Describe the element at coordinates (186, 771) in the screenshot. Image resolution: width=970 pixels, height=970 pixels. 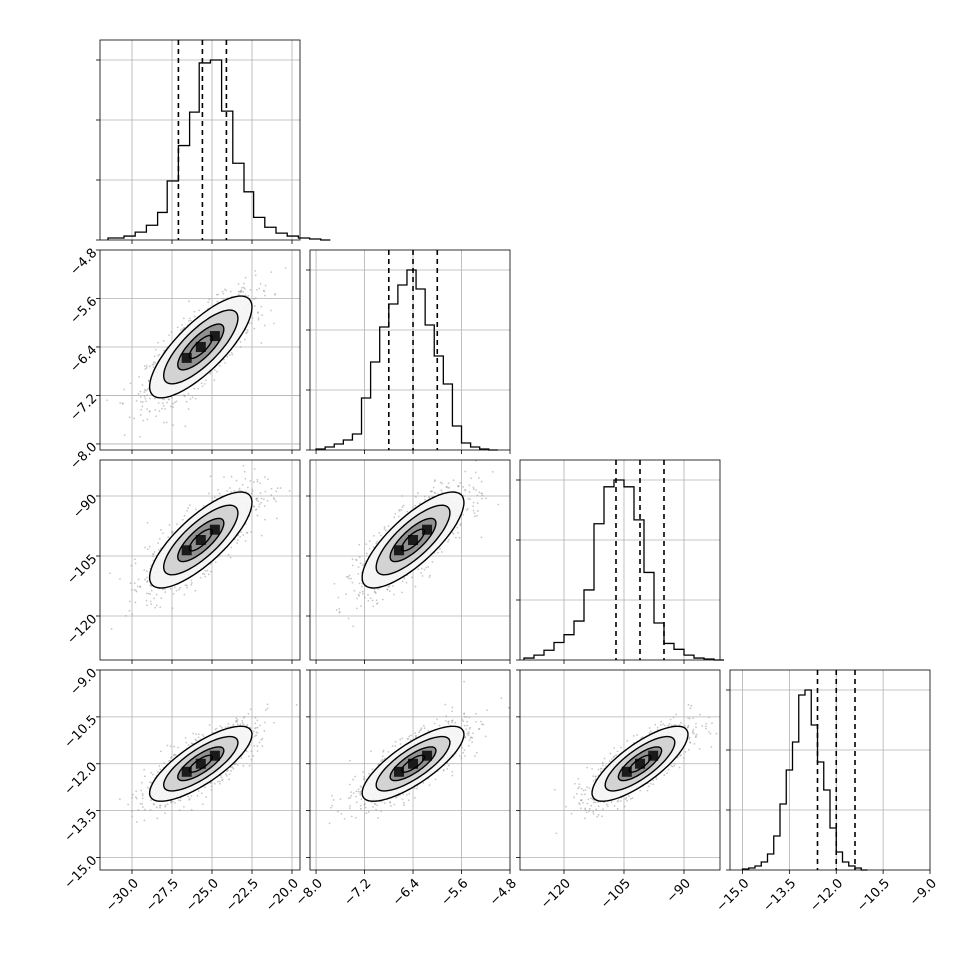
I see `density-core` at that location.